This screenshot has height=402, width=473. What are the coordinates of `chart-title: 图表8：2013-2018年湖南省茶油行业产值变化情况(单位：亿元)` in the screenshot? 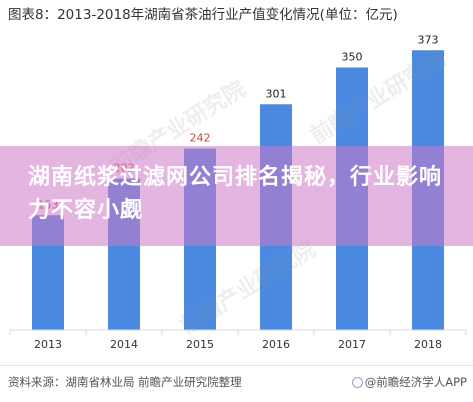 It's located at (203, 15).